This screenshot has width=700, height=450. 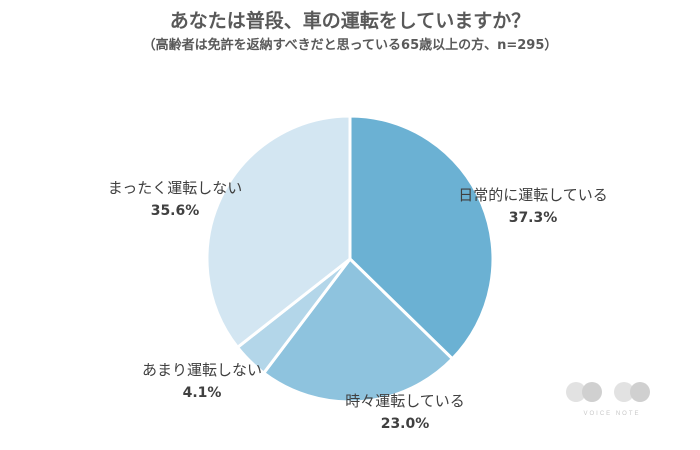 I want to click on voice-note-logo: VOICE NOTE, so click(x=608, y=399).